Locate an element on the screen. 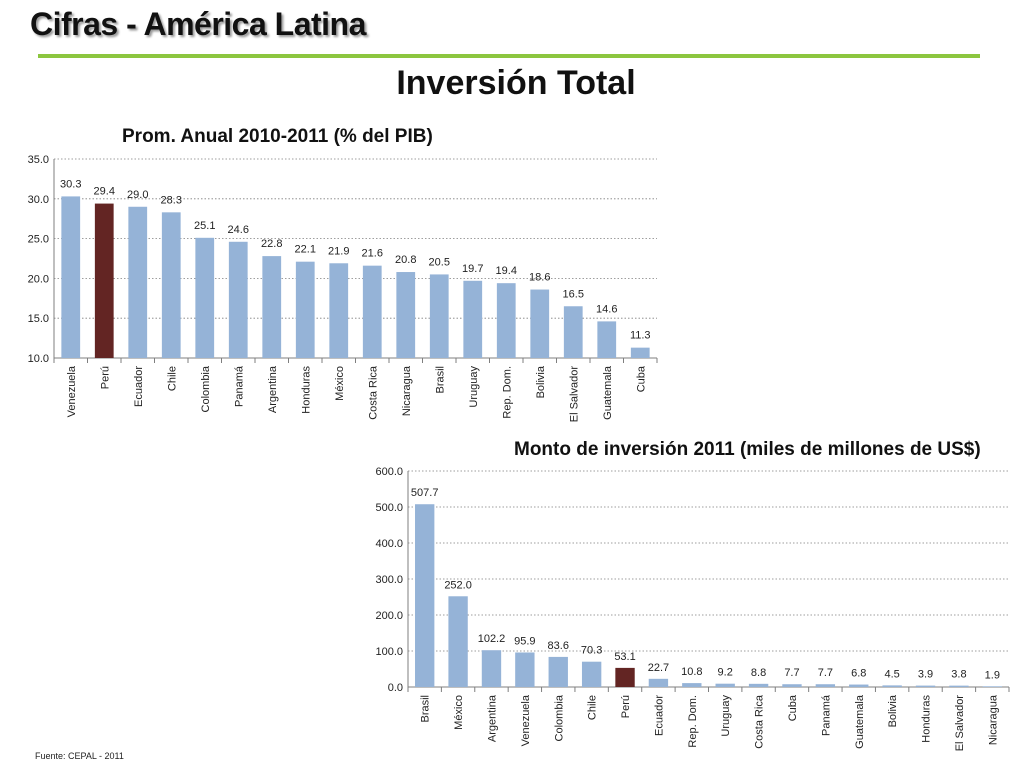 This screenshot has height=768, width=1024. pib-category-label: Bolivia is located at coordinates (541, 381).